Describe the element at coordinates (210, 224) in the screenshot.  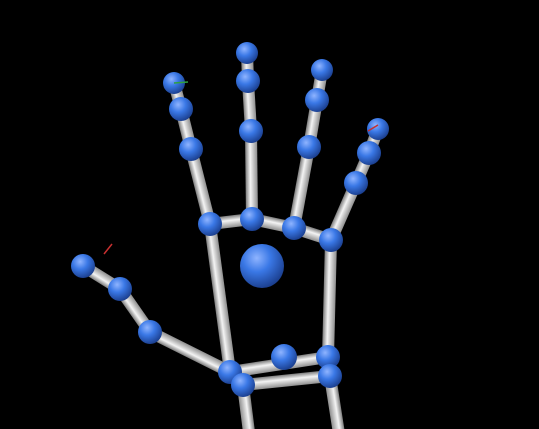
I see `joint-i0` at that location.